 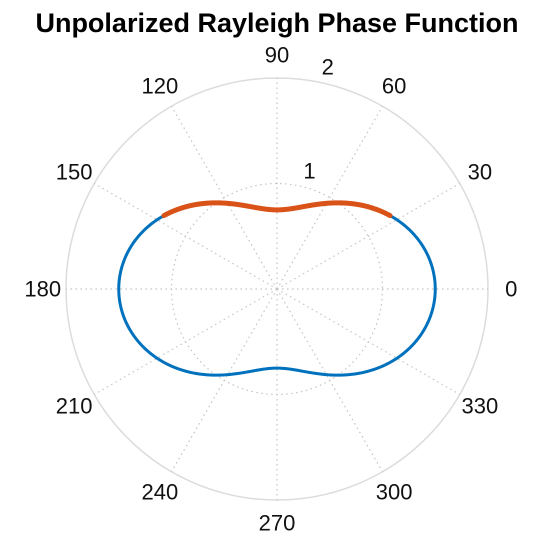 I want to click on r-tick-label: 2, so click(x=328, y=67).